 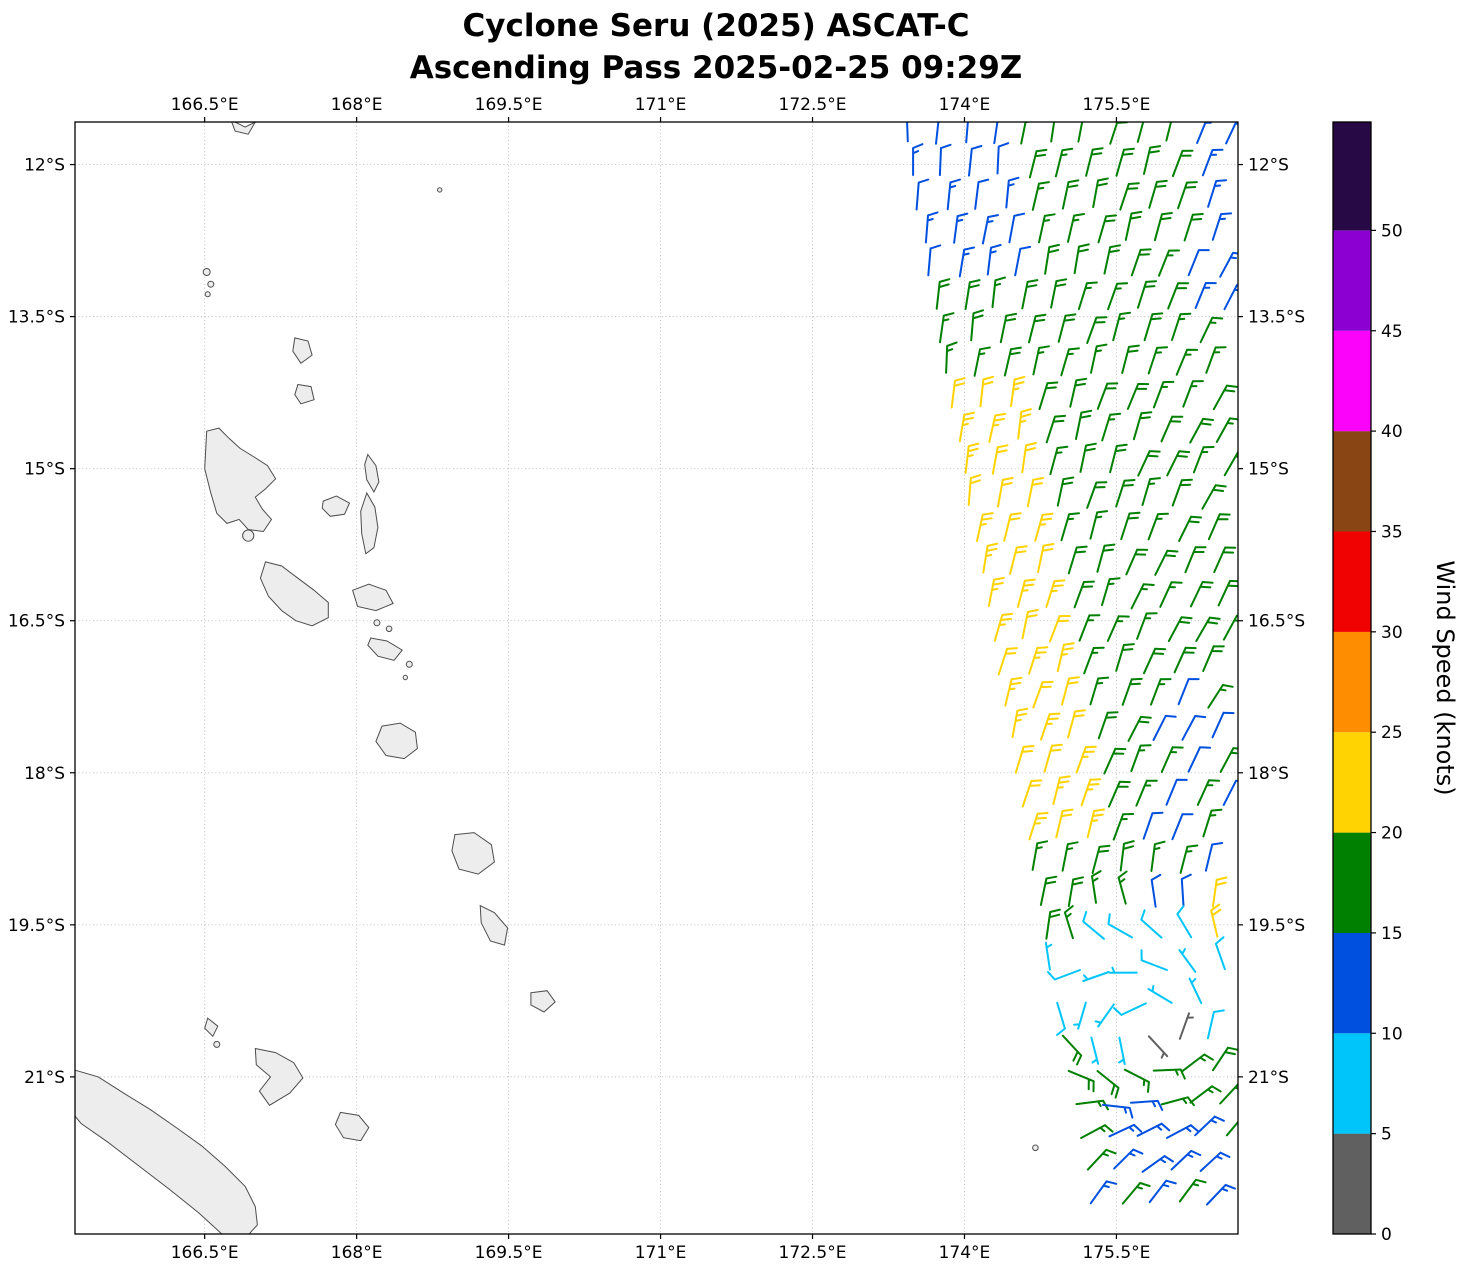 I want to click on y-tick-label-right: 13.5°S, so click(x=1276, y=318).